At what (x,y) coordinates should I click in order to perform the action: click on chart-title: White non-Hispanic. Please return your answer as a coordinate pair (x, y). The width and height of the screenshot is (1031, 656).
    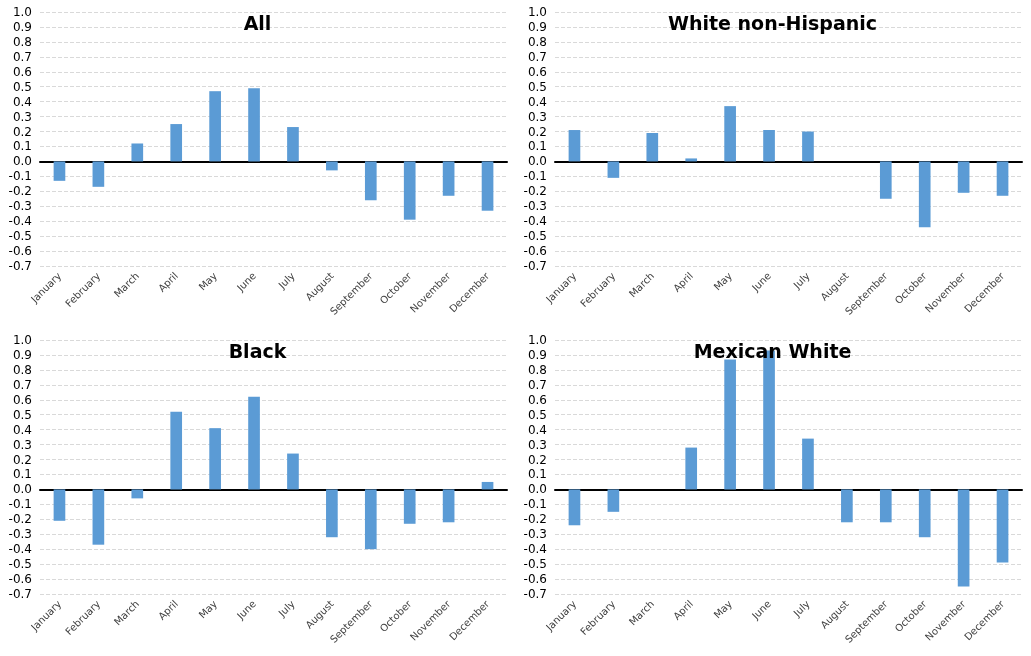
    Looking at the image, I should click on (772, 22).